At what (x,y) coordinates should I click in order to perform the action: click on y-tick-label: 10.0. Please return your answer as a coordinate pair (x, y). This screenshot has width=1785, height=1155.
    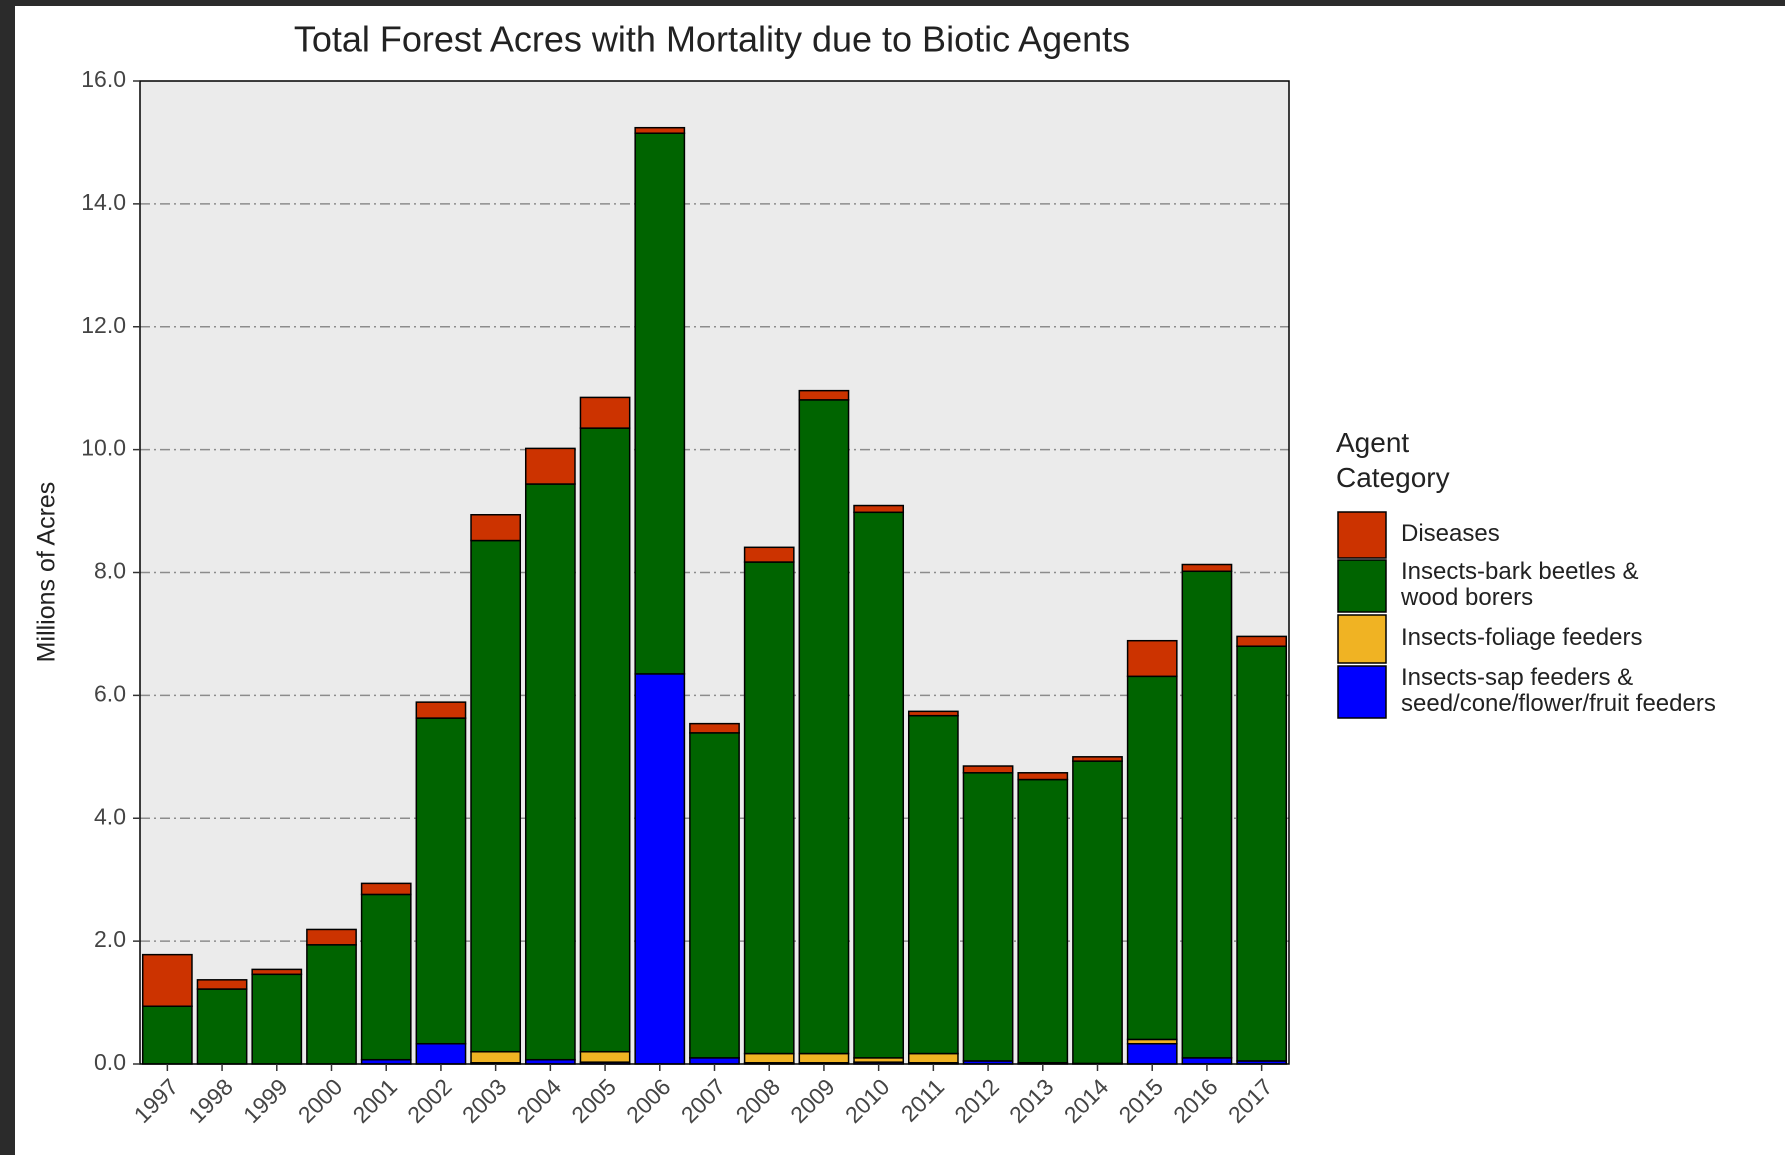
    Looking at the image, I should click on (103, 448).